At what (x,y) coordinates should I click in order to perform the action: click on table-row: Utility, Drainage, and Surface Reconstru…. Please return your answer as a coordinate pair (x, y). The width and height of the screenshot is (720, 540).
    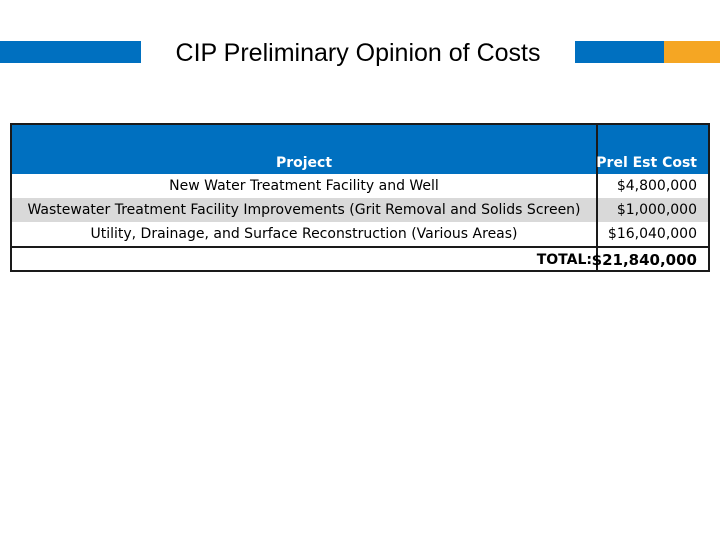
    Looking at the image, I should click on (360, 234).